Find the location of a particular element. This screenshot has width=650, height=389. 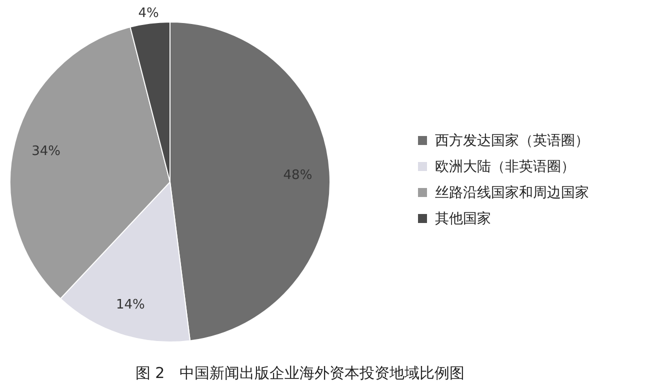

legend-label: 西方发达国家（英语圈） is located at coordinates (512, 141).